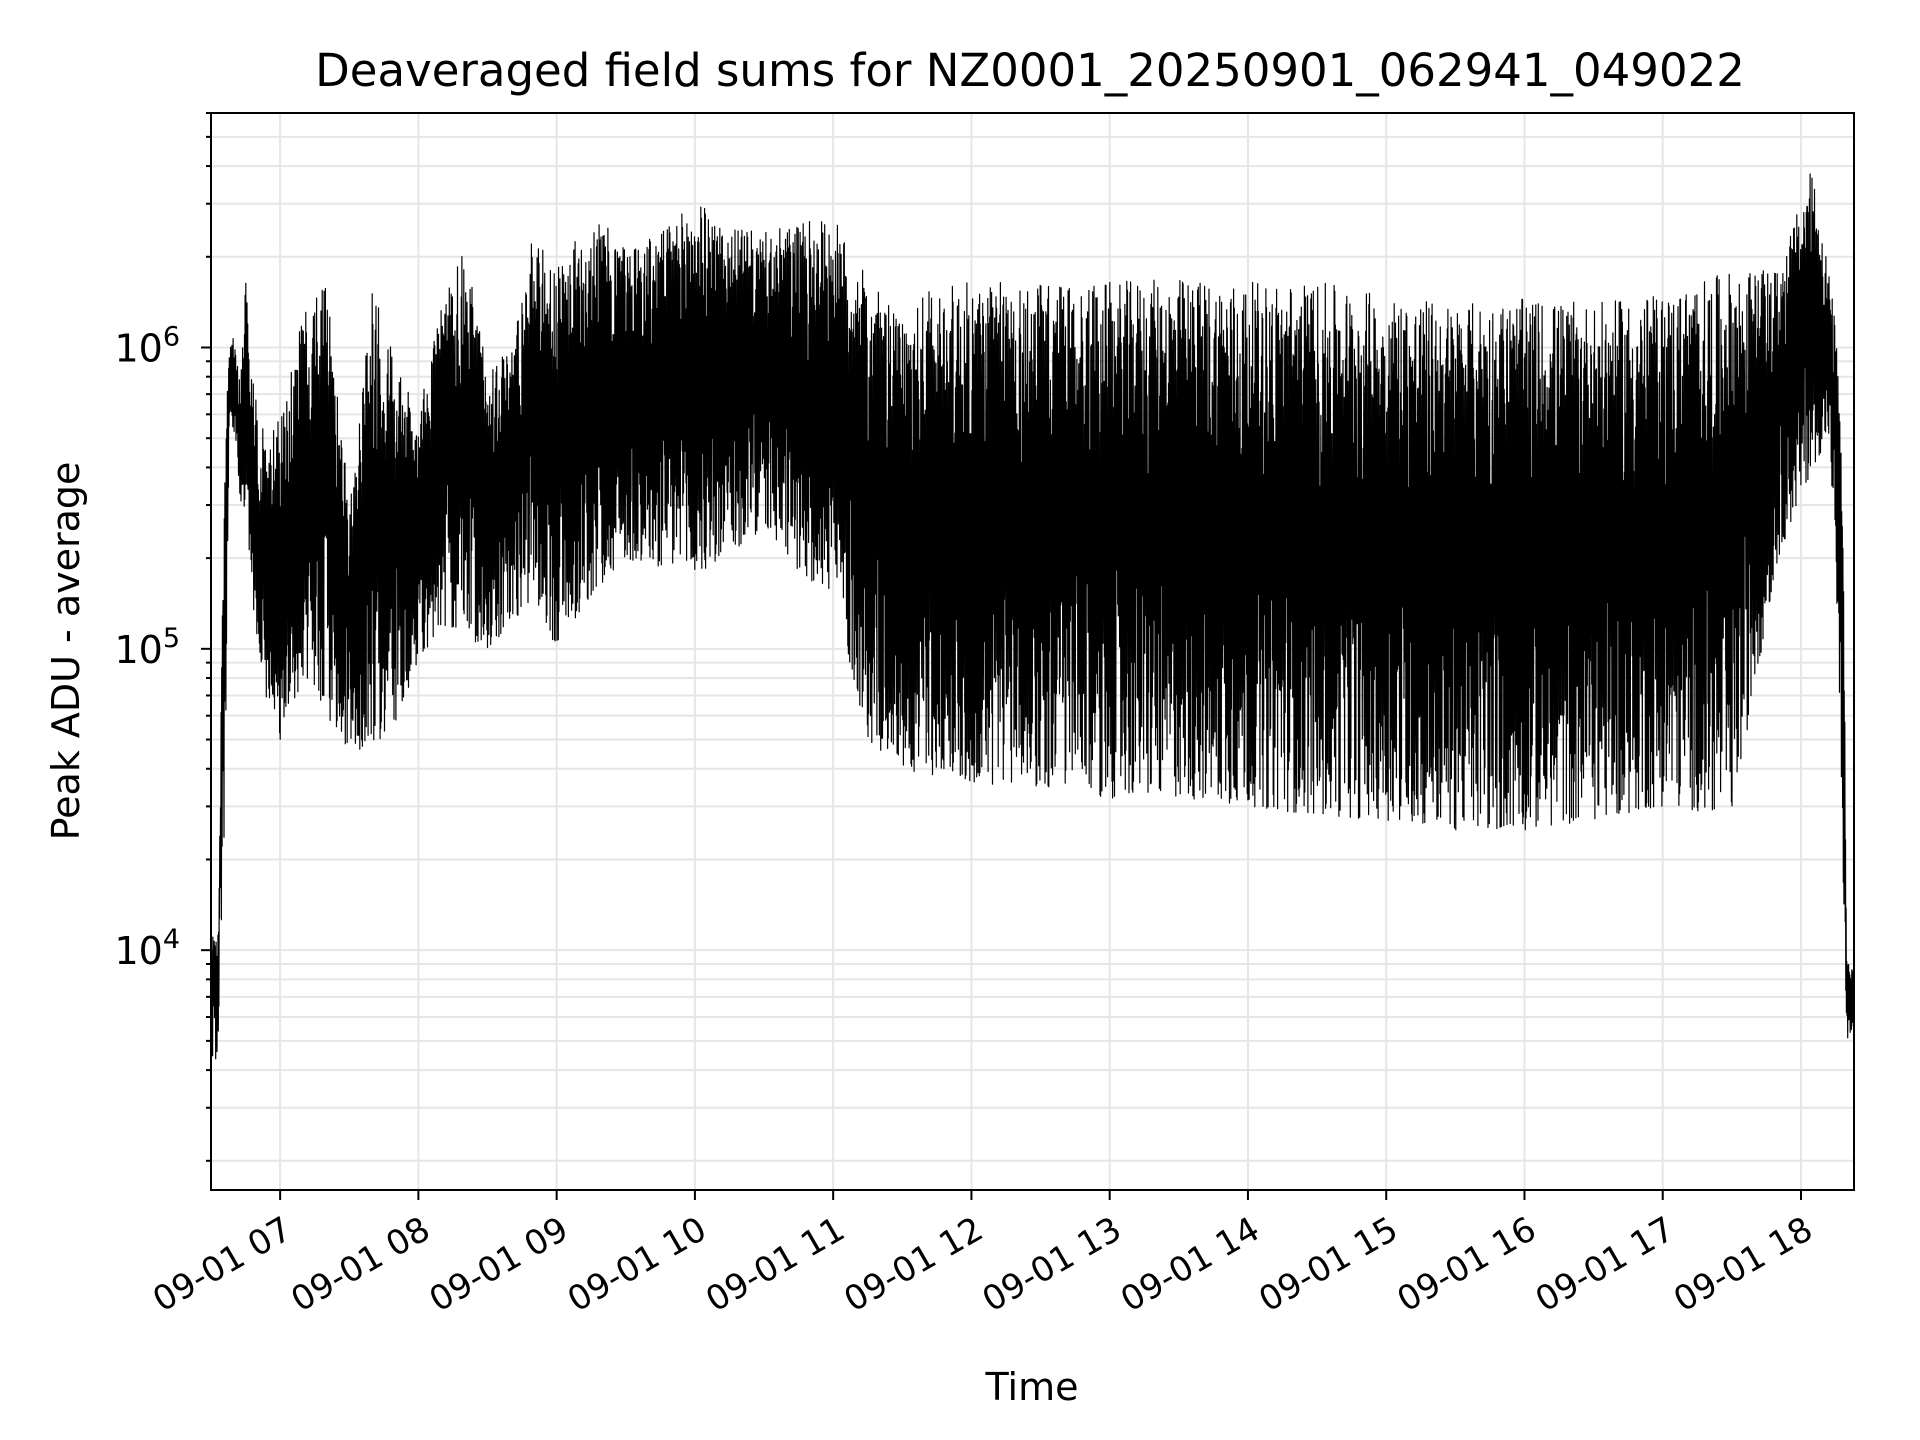 The width and height of the screenshot is (1920, 1440). What do you see at coordinates (147, 647) in the screenshot?
I see `y-tick-label: 105` at bounding box center [147, 647].